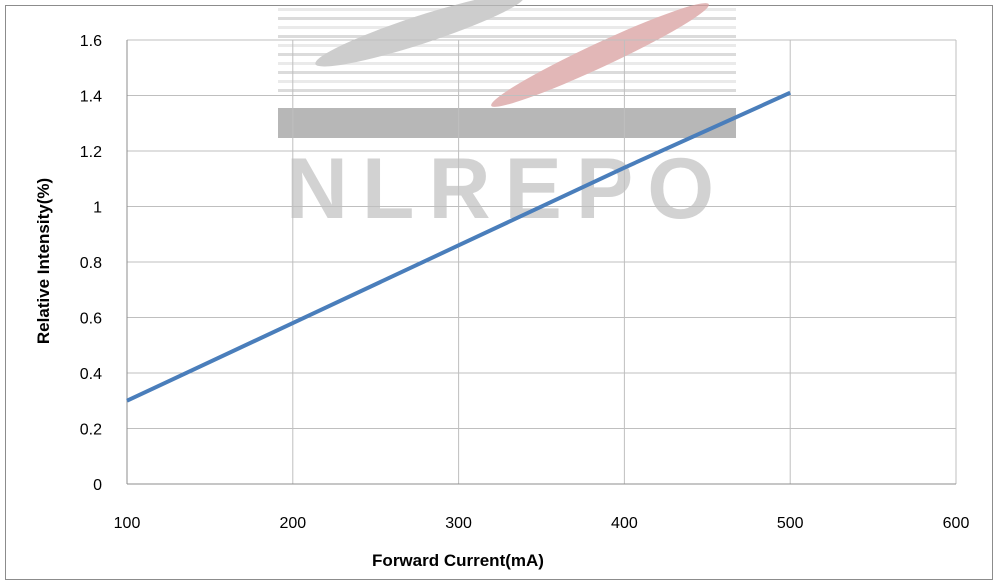 The width and height of the screenshot is (997, 583). Describe the element at coordinates (91, 97) in the screenshot. I see `y-tick-label: 1.4` at that location.